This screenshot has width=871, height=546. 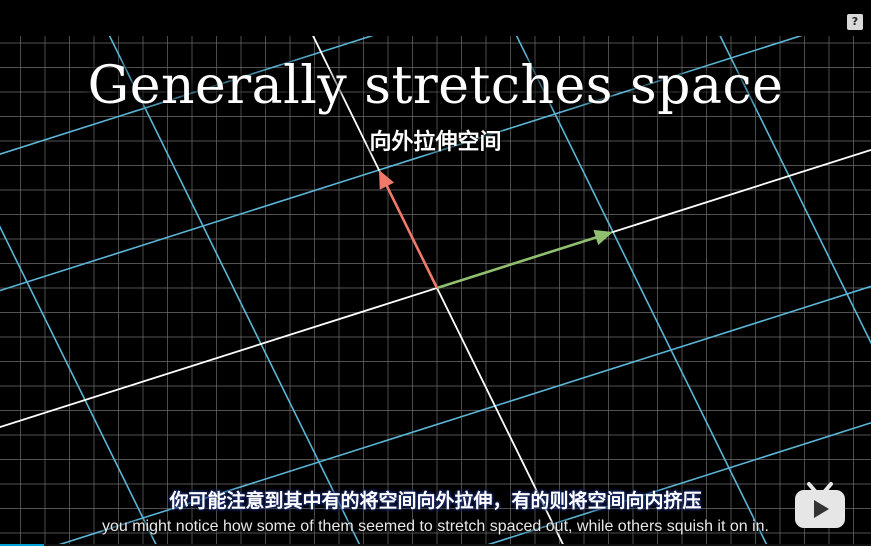 I want to click on basis-vector-i-head, so click(x=603, y=237).